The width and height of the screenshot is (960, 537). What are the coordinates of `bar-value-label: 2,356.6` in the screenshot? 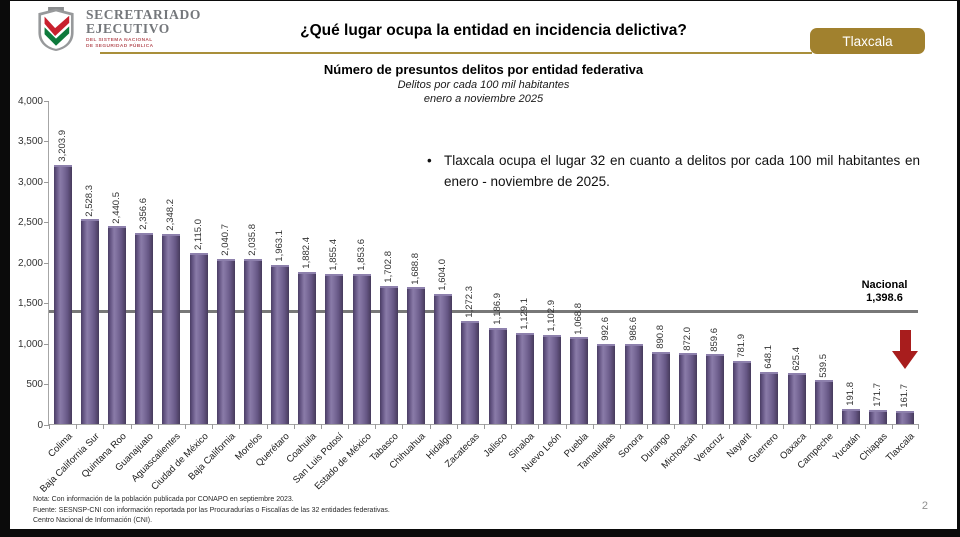 It's located at (144, 214).